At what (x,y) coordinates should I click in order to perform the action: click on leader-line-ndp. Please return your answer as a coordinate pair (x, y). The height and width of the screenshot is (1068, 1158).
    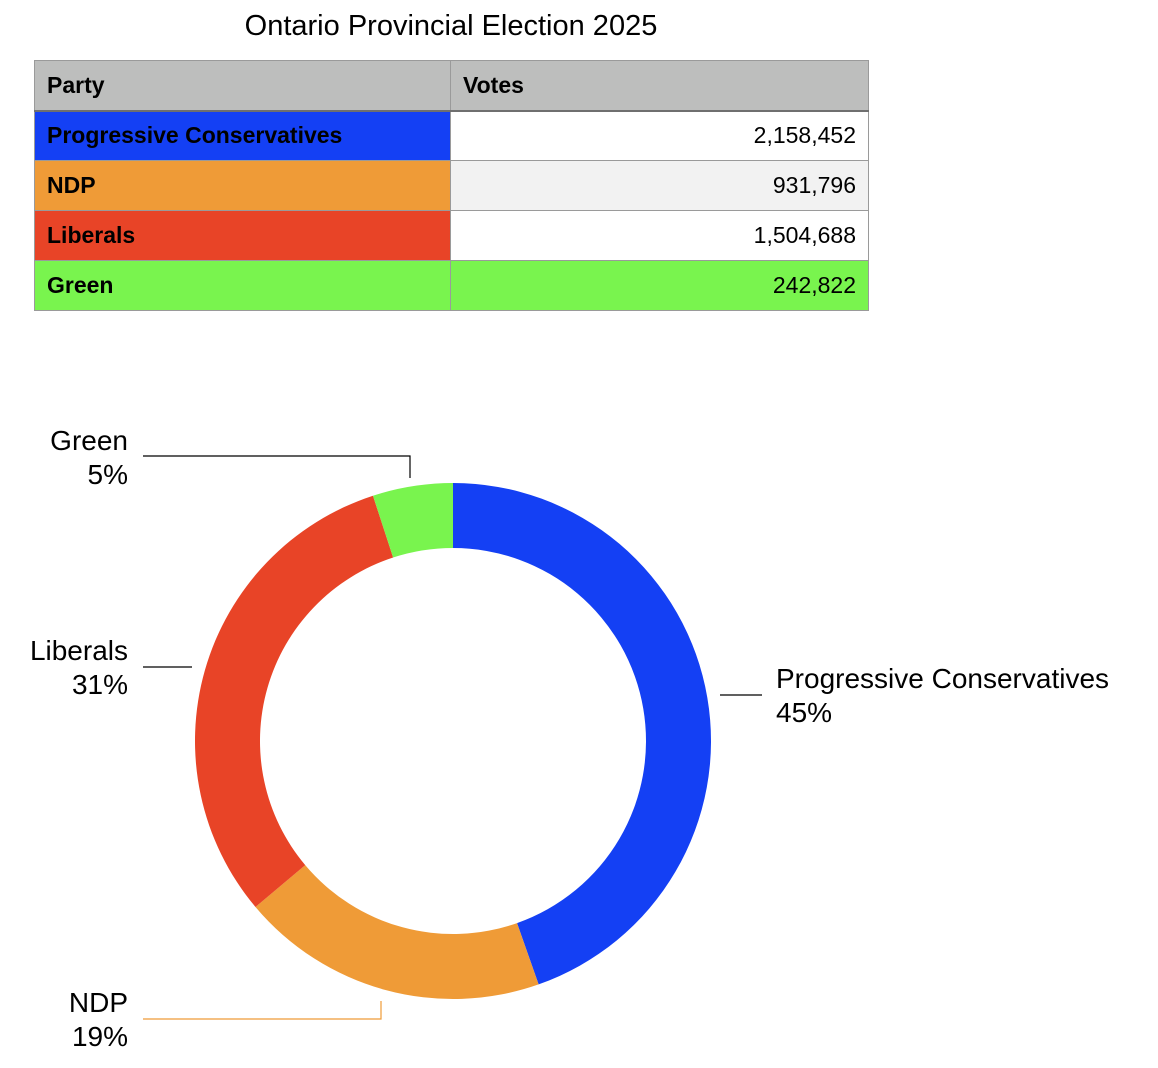
    Looking at the image, I should click on (262, 1010).